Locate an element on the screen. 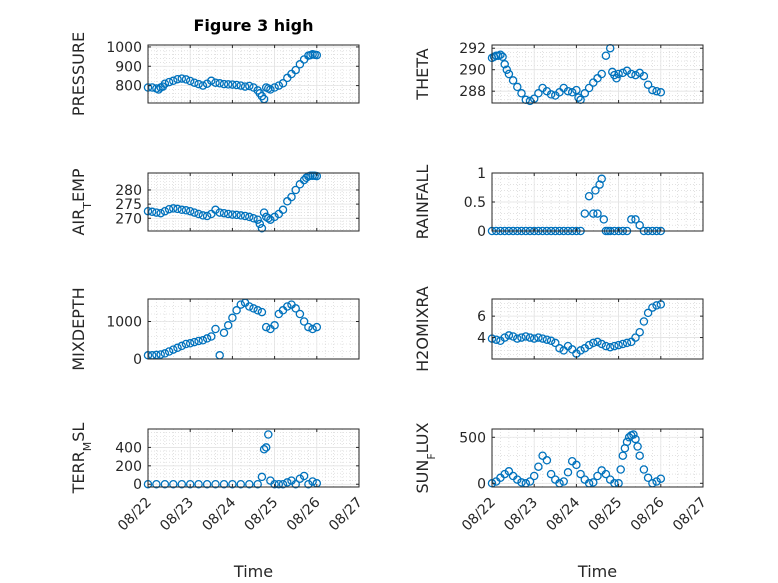 Image resolution: width=778 pixels, height=583 pixels. y-tick-label: 500 is located at coordinates (472, 438).